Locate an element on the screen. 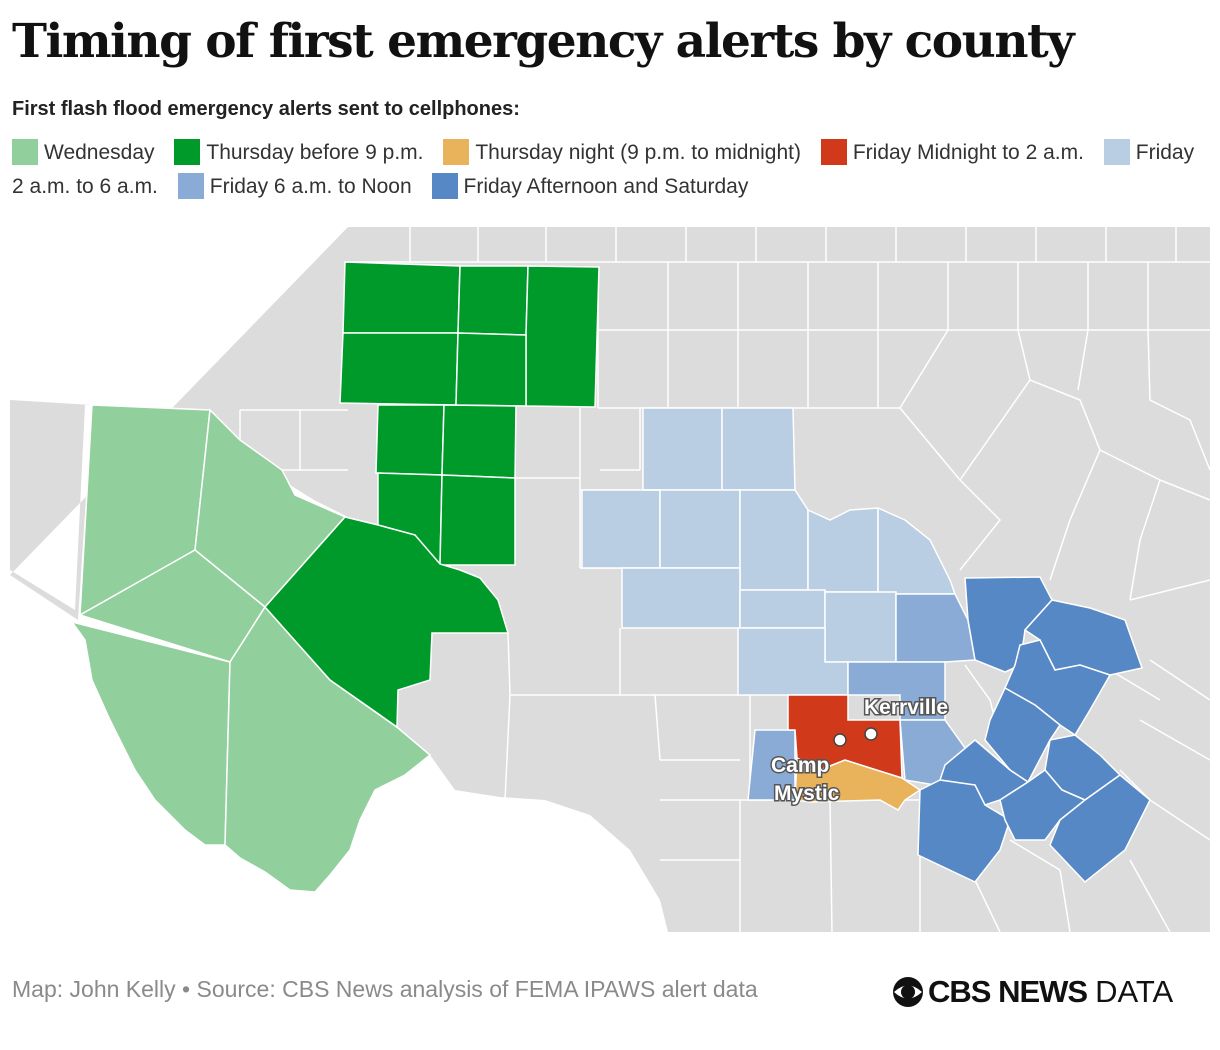  camp-mystic-label-line2: Mystic is located at coordinates (807, 793).